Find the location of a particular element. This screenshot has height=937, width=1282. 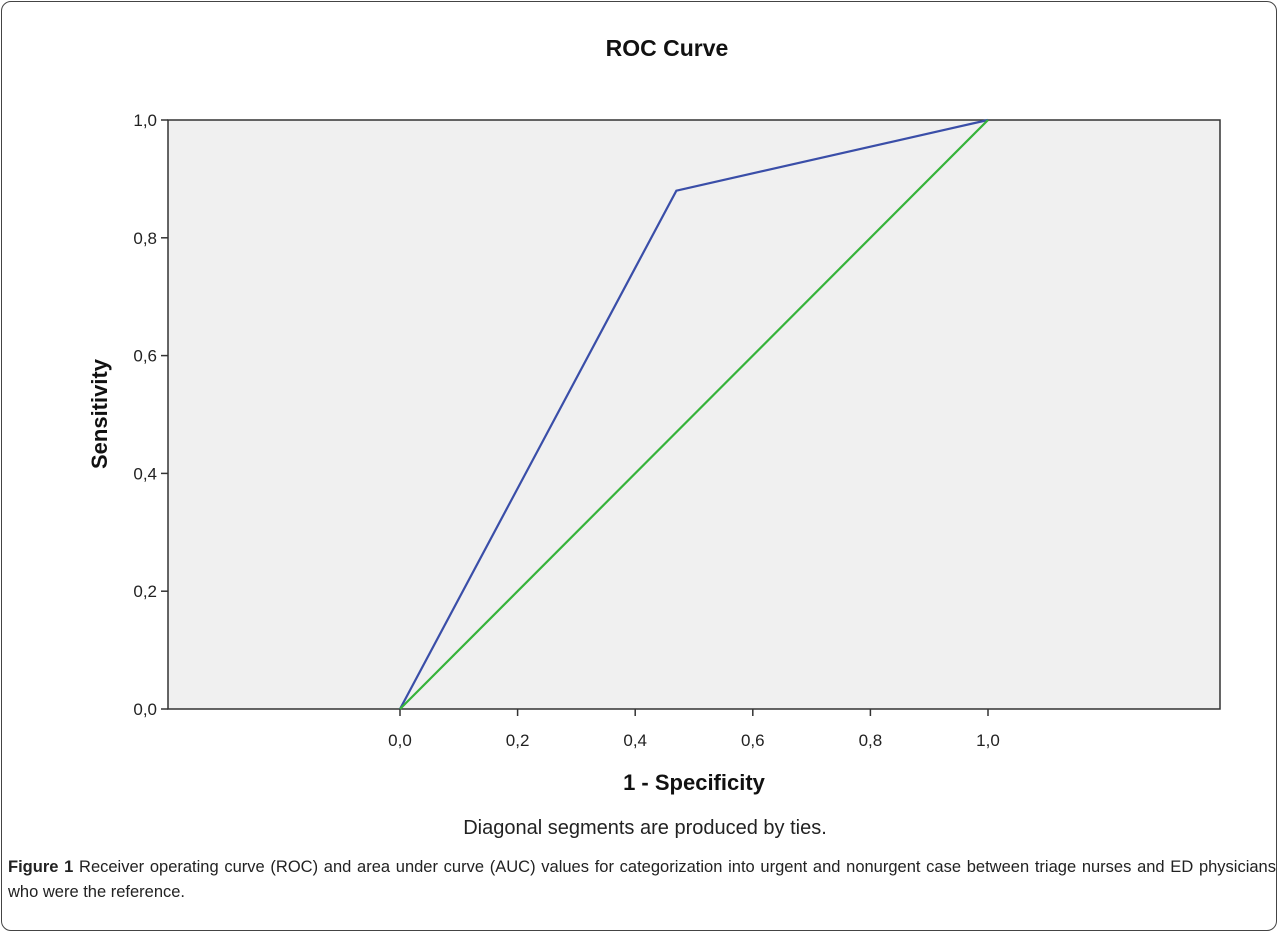

y-axis: 0,0 0,2 0,4 0,6 0,8 1,0 is located at coordinates (150, 415).